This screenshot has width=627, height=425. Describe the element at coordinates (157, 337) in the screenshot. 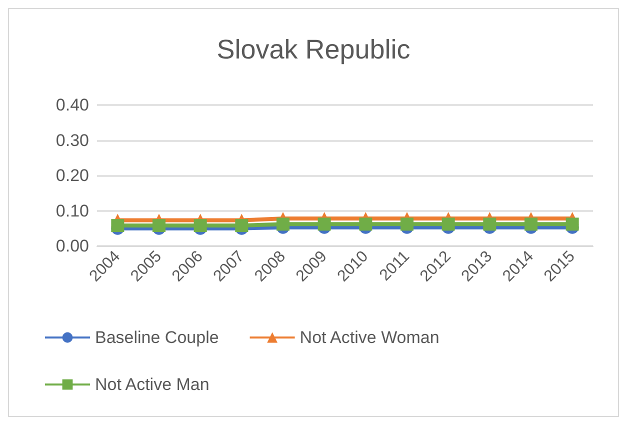

I see `legend-label: Baseline Couple` at that location.